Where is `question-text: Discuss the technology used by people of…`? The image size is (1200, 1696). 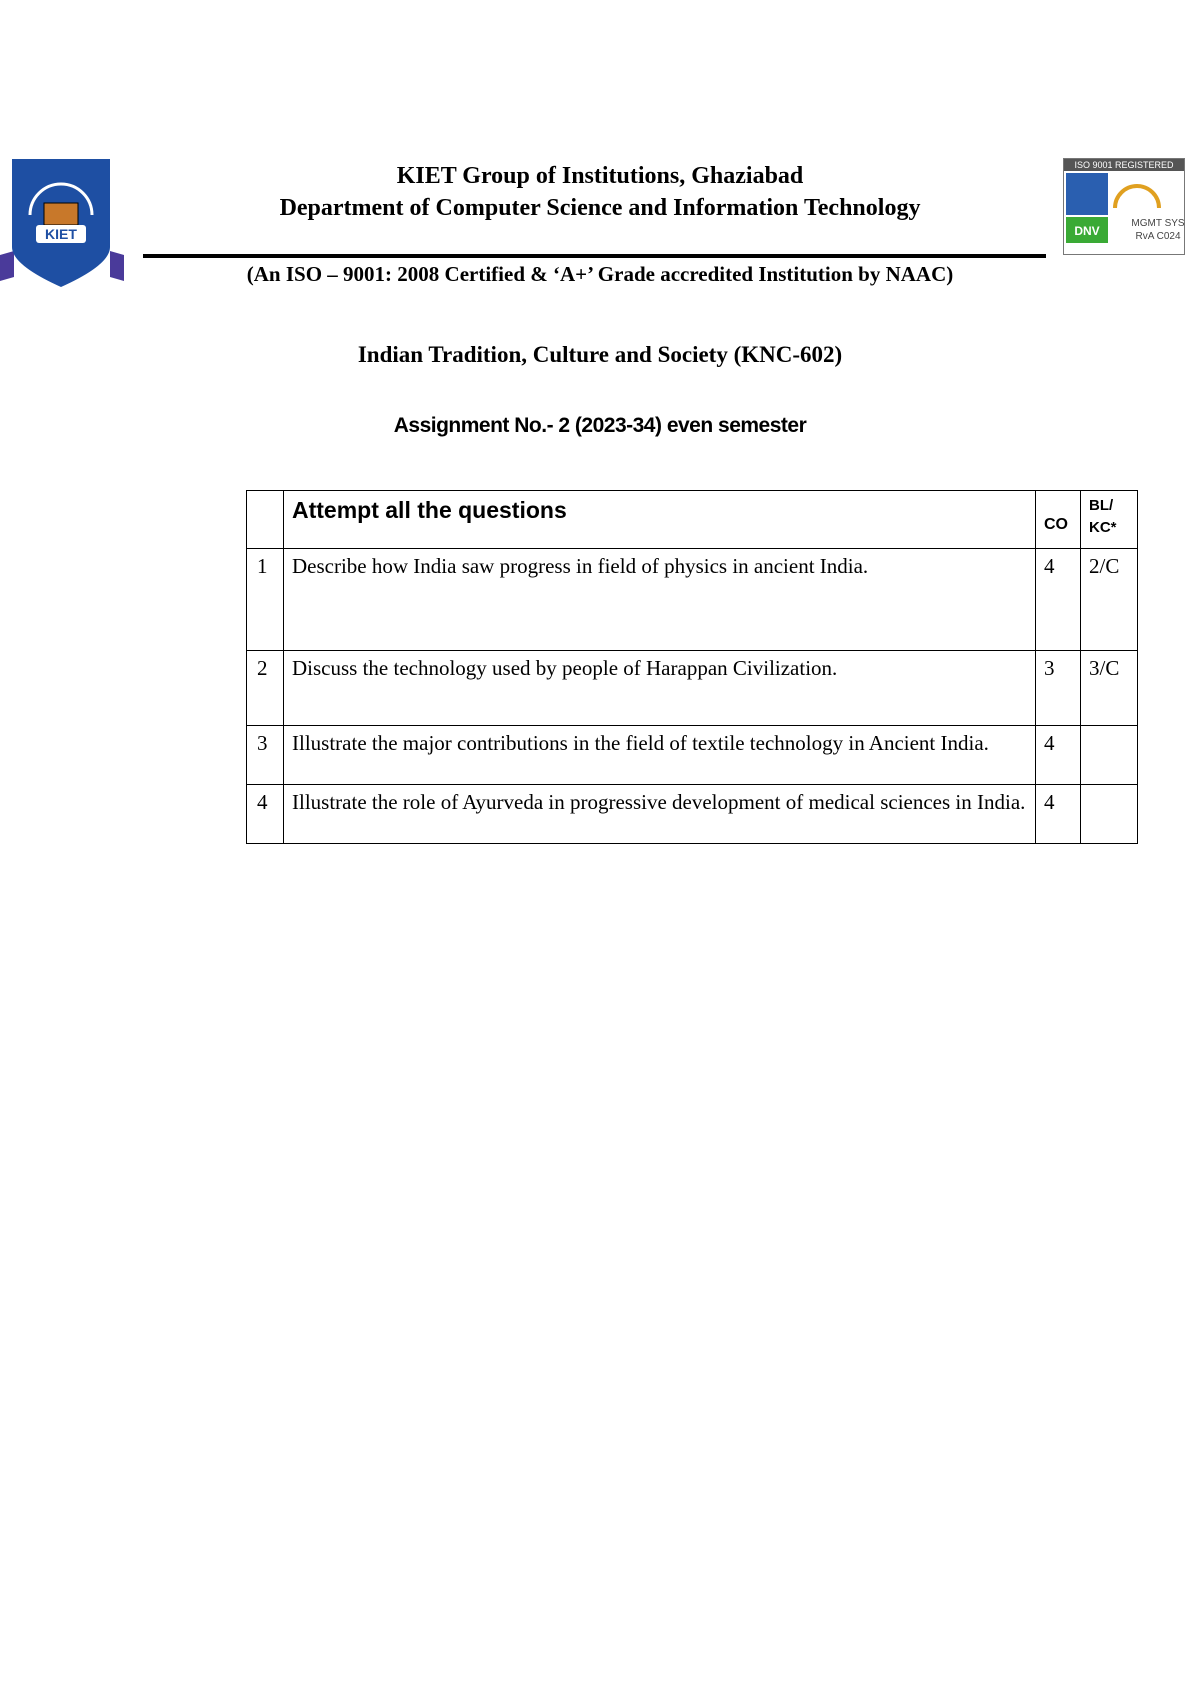
question-text: Discuss the technology used by people of… is located at coordinates (659, 688).